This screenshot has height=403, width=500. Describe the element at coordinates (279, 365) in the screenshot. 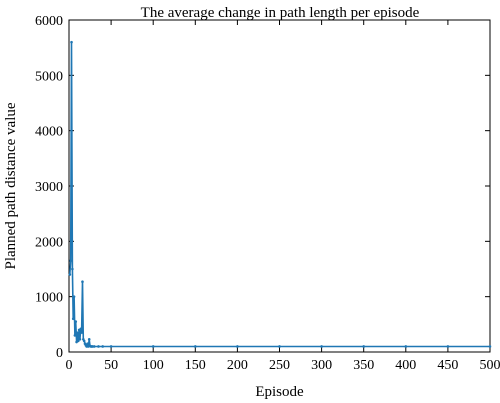

I see `x-tick-label: 250` at that location.